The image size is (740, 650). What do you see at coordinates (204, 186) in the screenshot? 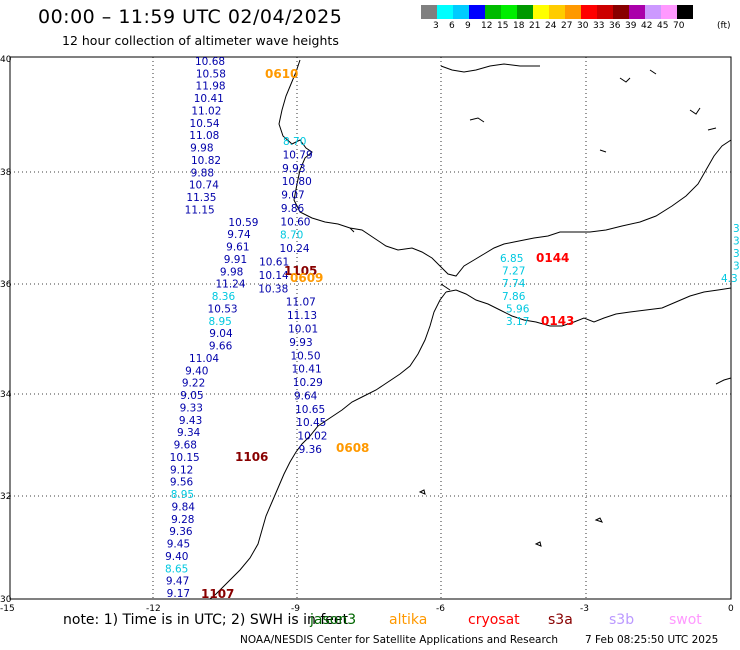
I see `wave-height-value: 10.74` at bounding box center [204, 186].